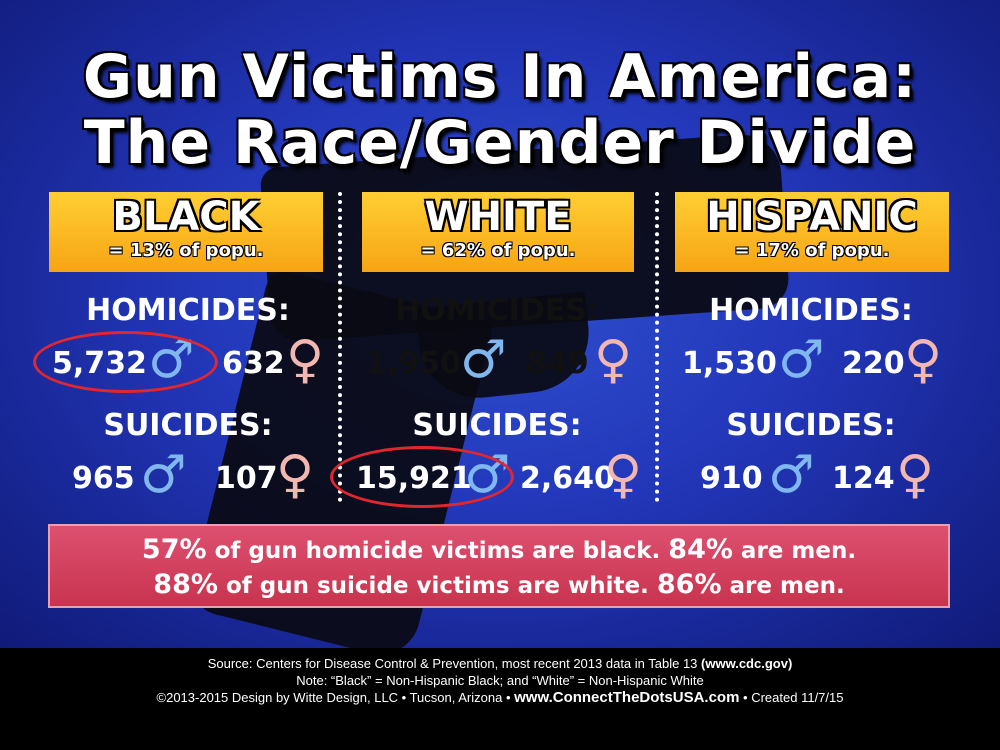 This screenshot has width=1000, height=750. Describe the element at coordinates (793, 697) in the screenshot. I see `created-date: • Created 11/7/15` at that location.